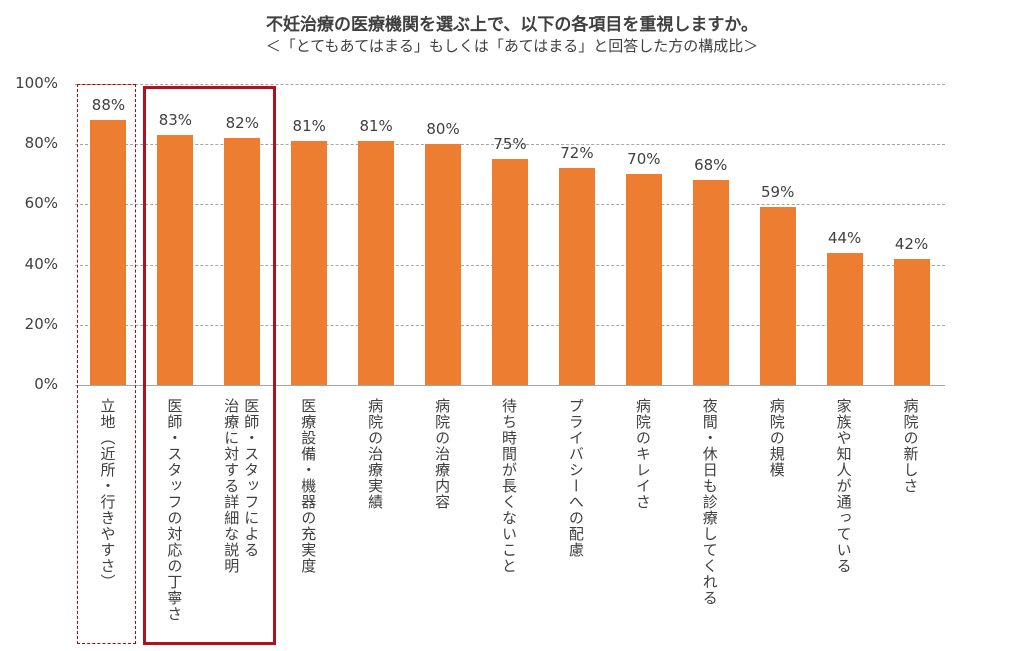  What do you see at coordinates (375, 454) in the screenshot?
I see `x-tick-label: 病院の治療実績` at bounding box center [375, 454].